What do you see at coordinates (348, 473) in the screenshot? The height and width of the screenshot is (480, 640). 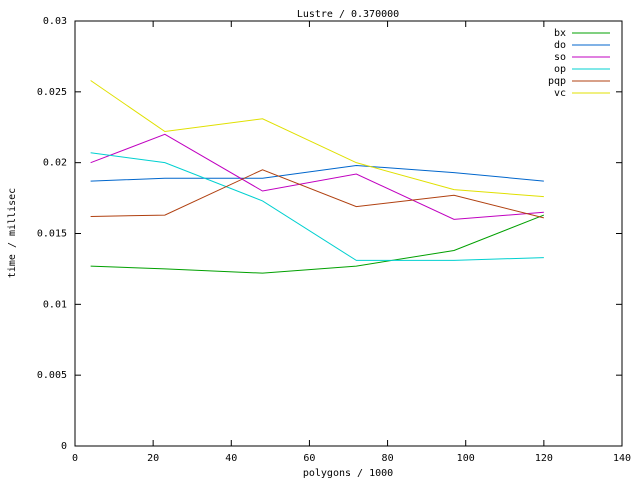 I see `x-axis-label: polygons / 1000` at bounding box center [348, 473].